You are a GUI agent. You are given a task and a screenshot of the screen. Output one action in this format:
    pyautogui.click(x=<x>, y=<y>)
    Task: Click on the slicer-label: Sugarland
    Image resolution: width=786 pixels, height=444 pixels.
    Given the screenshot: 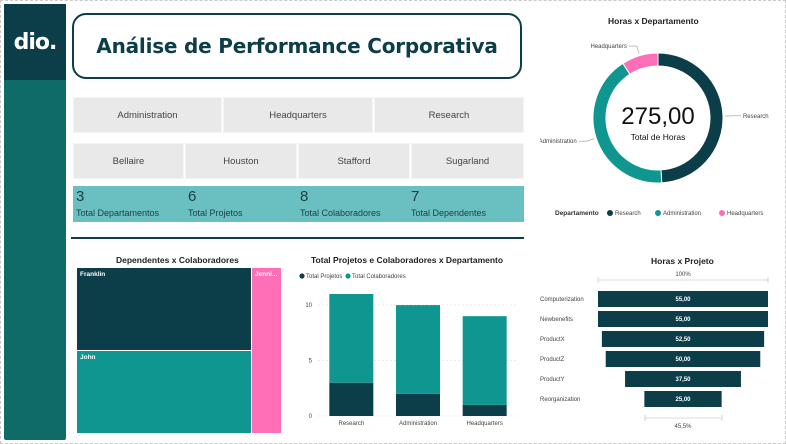 What is the action you would take?
    pyautogui.click(x=467, y=161)
    